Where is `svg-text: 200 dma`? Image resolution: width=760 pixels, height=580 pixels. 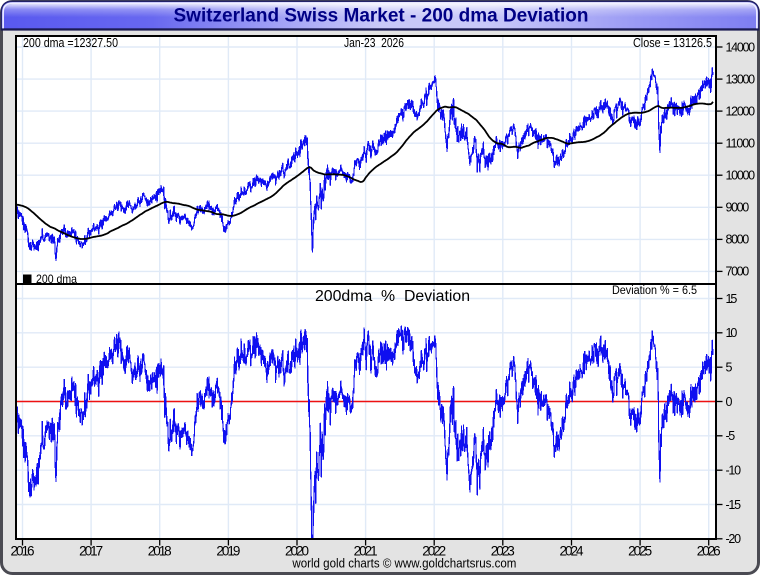
svg-text: 200 dma is located at coordinates (56, 279).